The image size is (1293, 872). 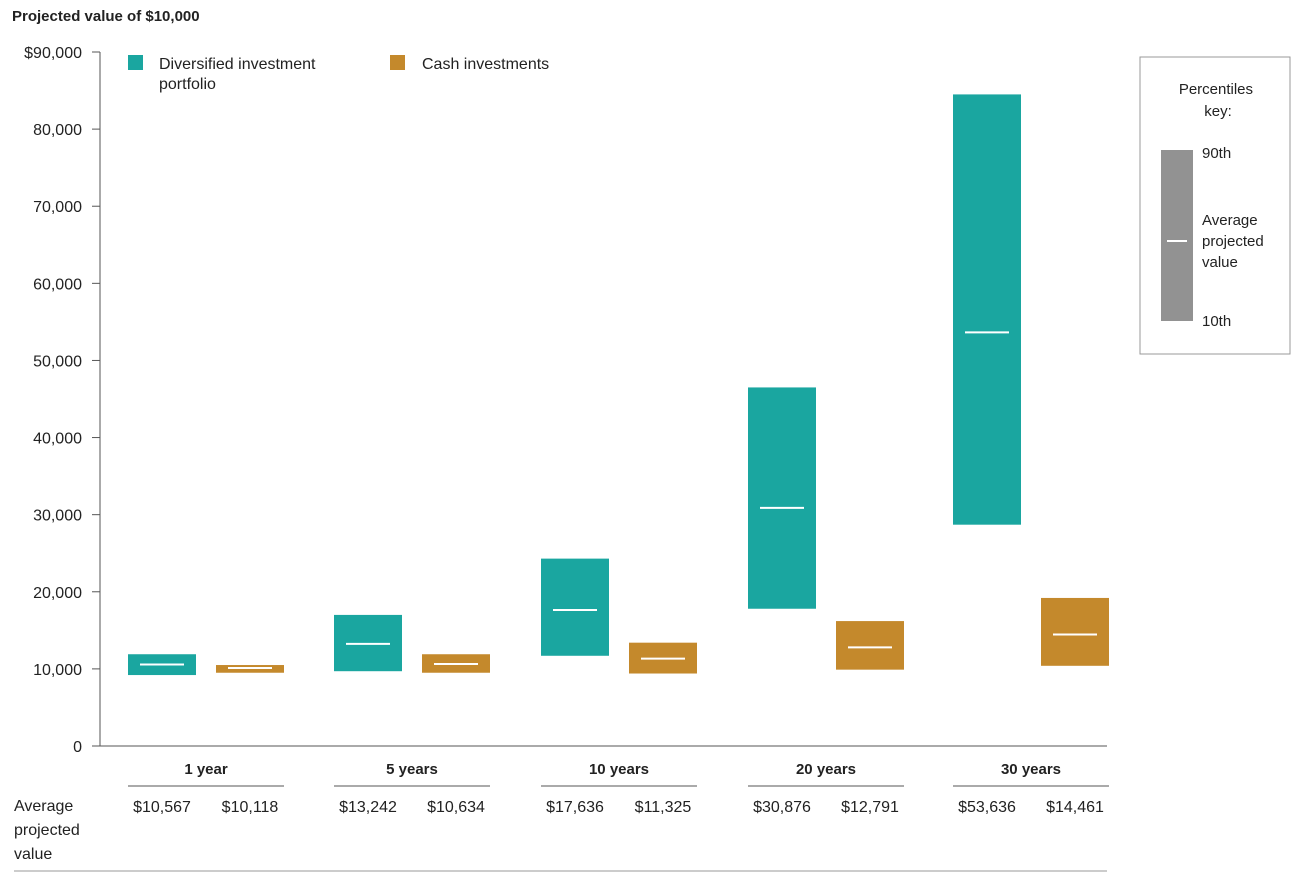 I want to click on y-tick-label: 20,000, so click(x=57, y=593).